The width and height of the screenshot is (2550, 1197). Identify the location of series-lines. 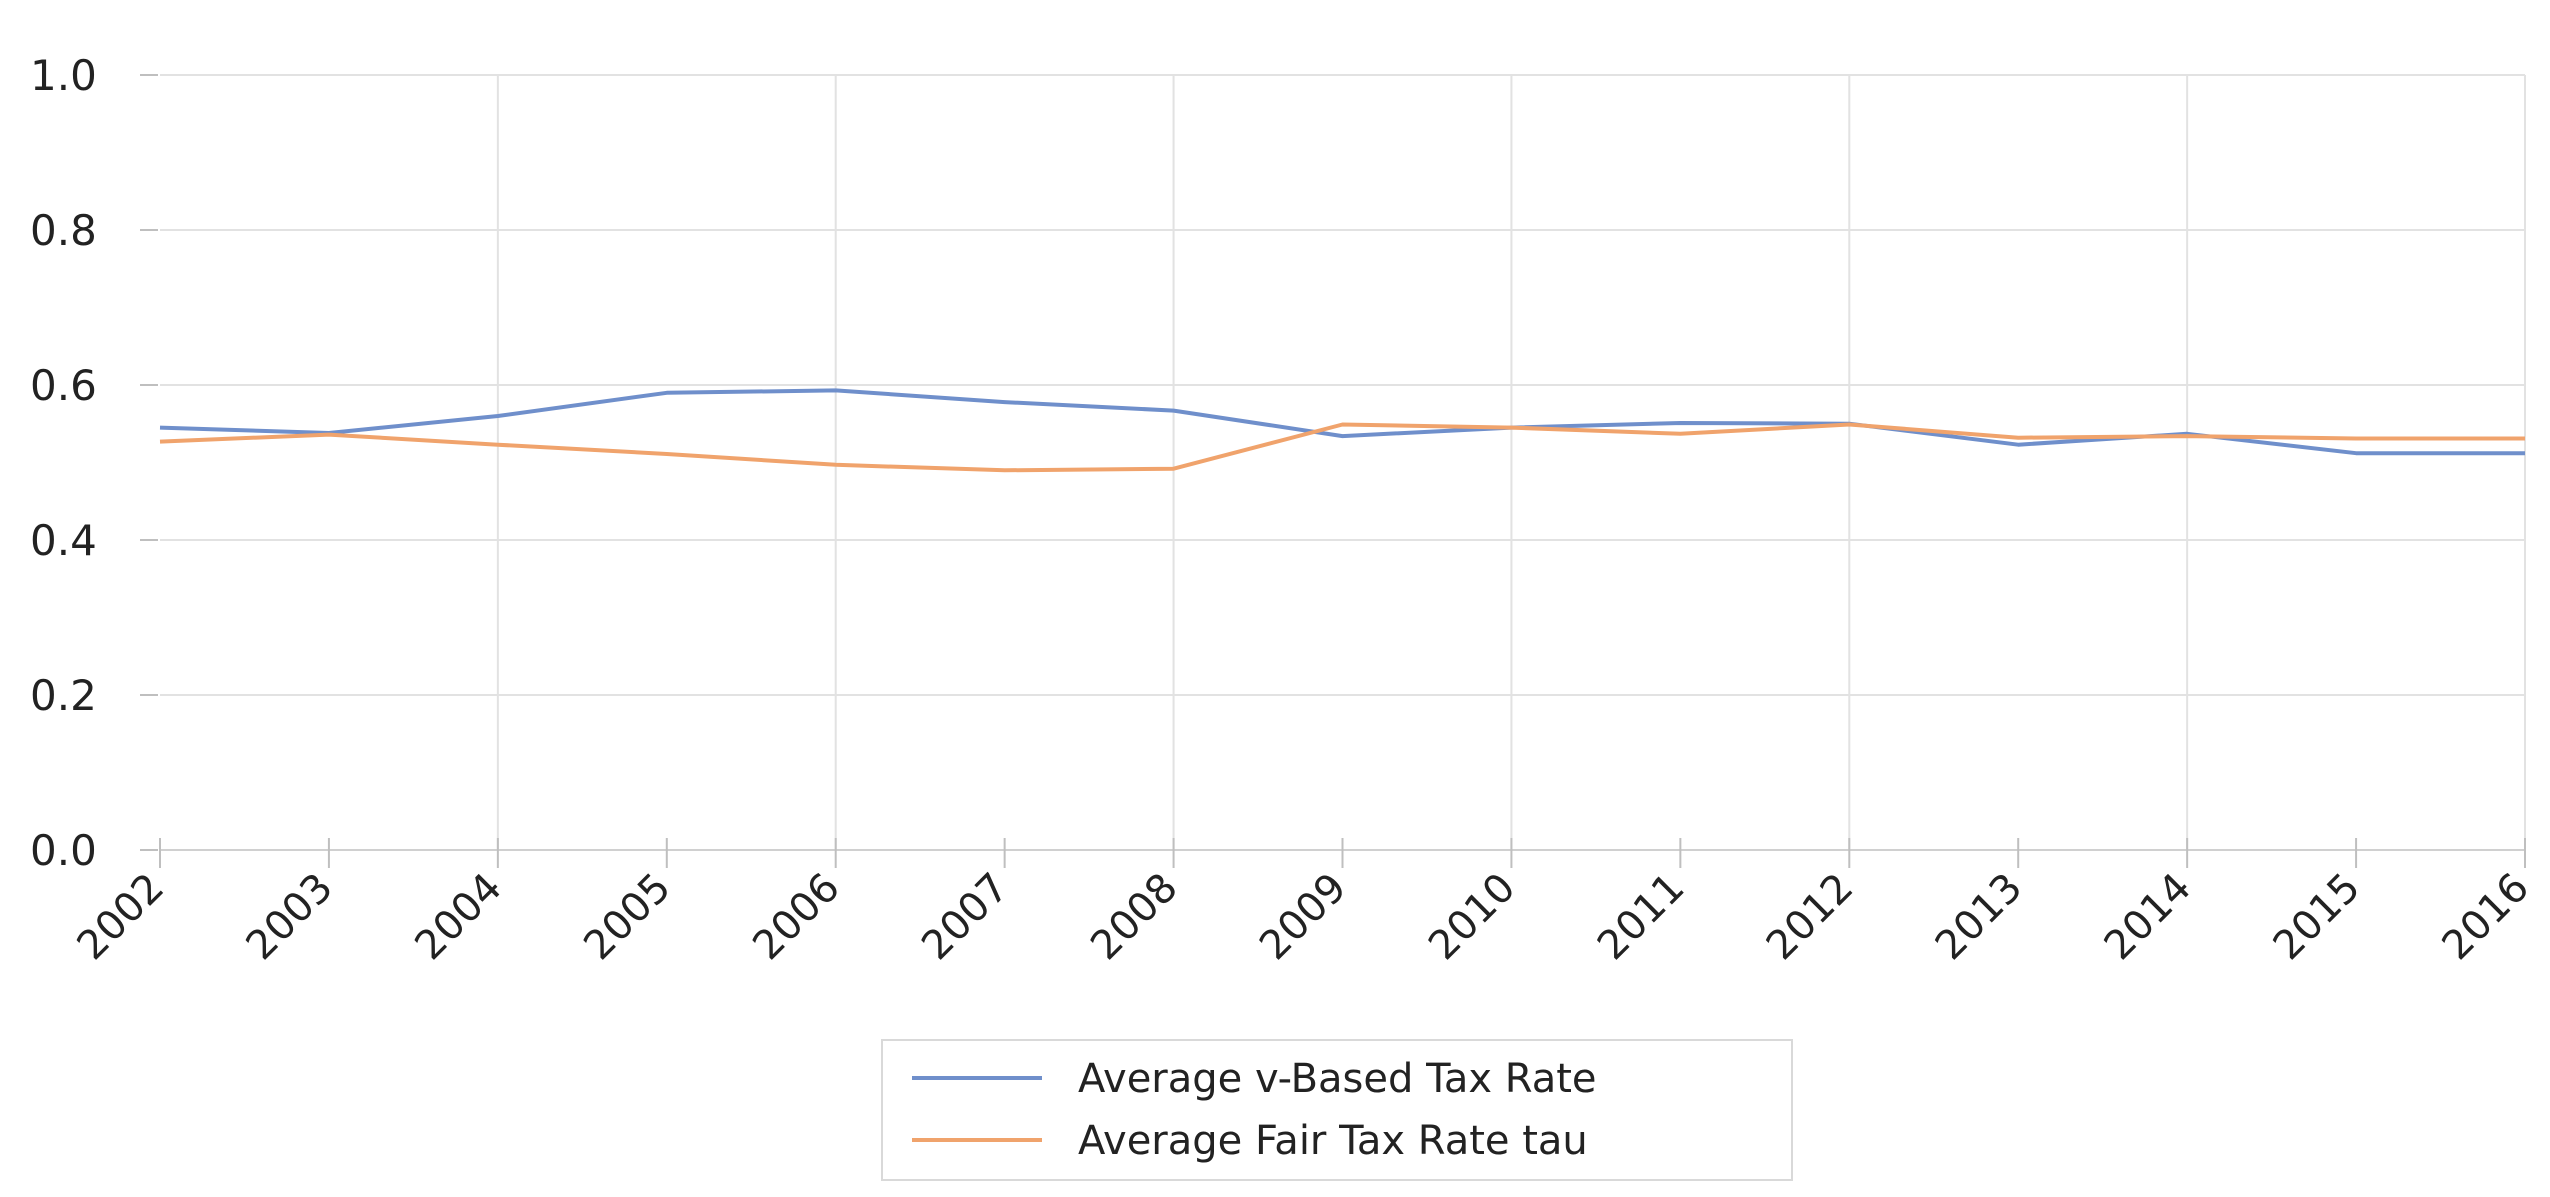
(1342, 430).